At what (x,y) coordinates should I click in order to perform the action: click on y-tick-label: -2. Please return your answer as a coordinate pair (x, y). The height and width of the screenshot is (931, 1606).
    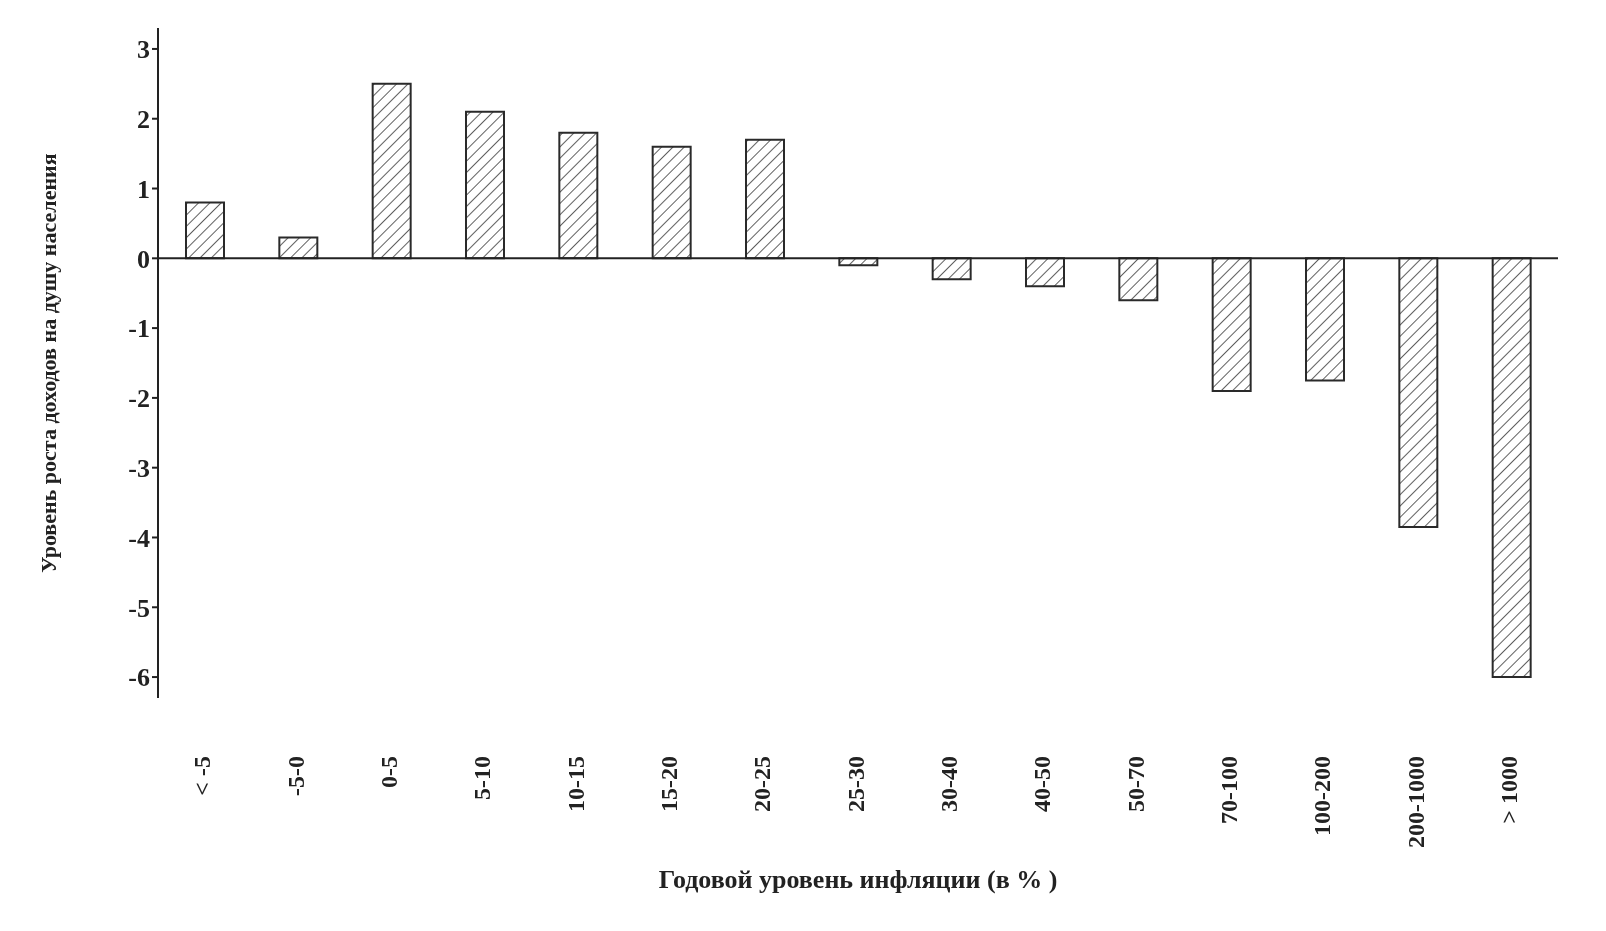
    Looking at the image, I should click on (139, 399).